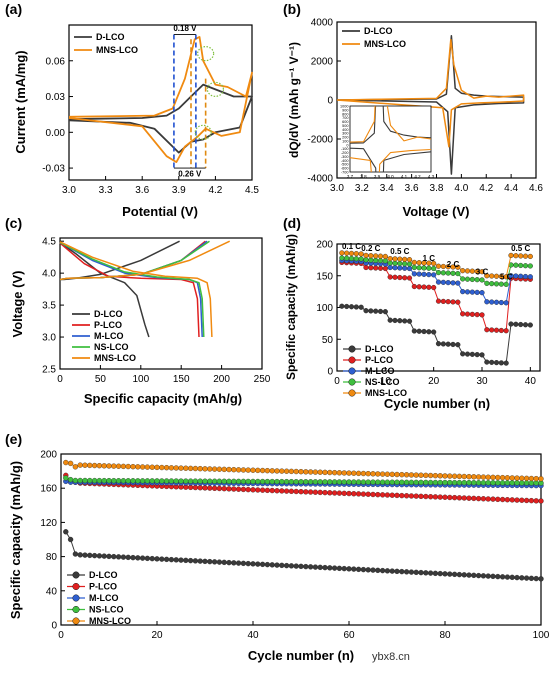 Image resolution: width=554 pixels, height=691 pixels. What do you see at coordinates (431, 176) in the screenshot?
I see `inset-x-tick-label: 4.3` at bounding box center [431, 176].